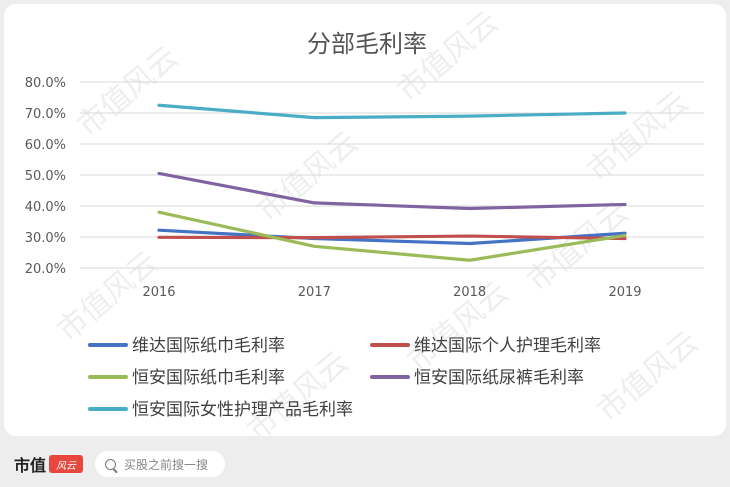 The image size is (730, 487). Describe the element at coordinates (208, 378) in the screenshot. I see `legend-label: 恒安国际纸巾毛利率` at that location.